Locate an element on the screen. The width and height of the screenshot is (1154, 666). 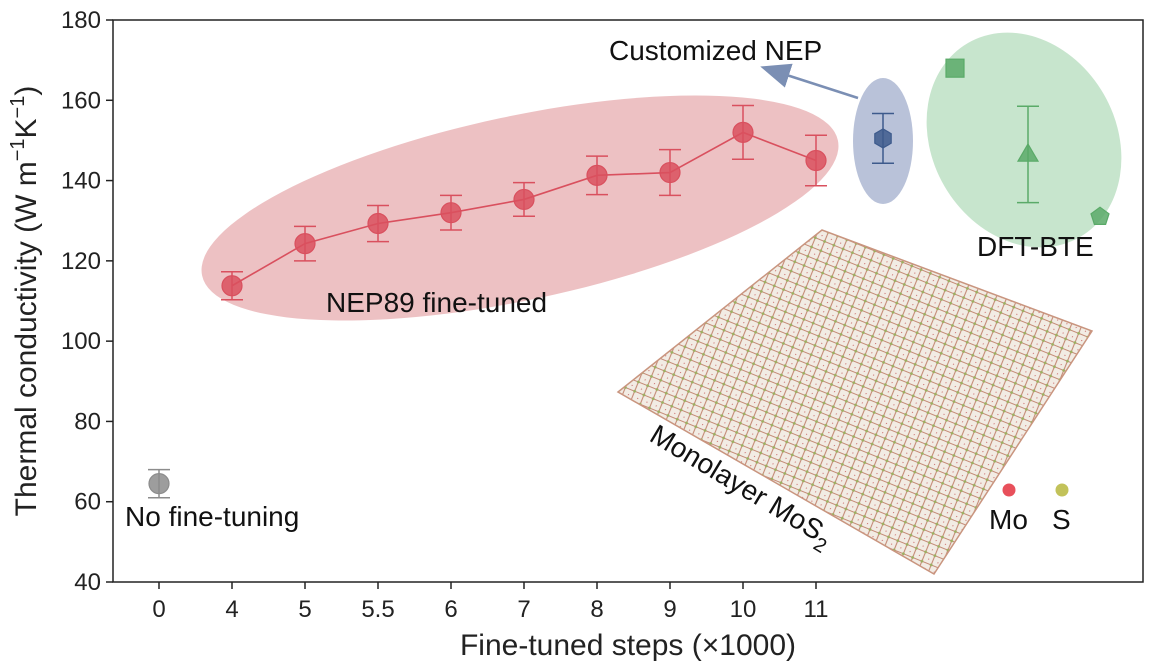
y-tick-label: 160 is located at coordinates (81, 100).